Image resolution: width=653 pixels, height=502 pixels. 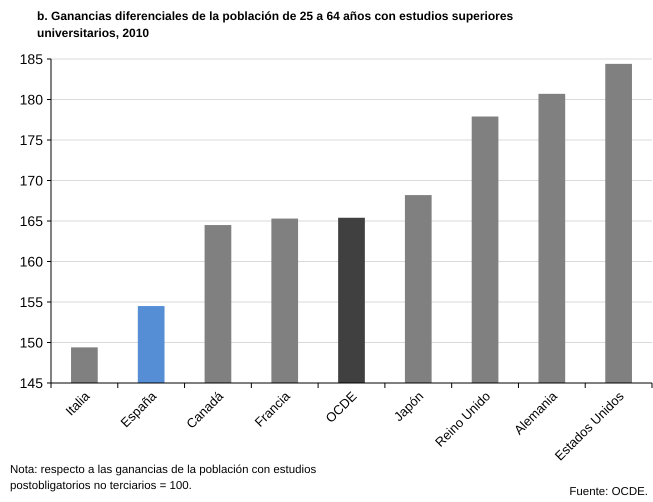 What do you see at coordinates (32, 342) in the screenshot?
I see `y-tick-label: 150` at bounding box center [32, 342].